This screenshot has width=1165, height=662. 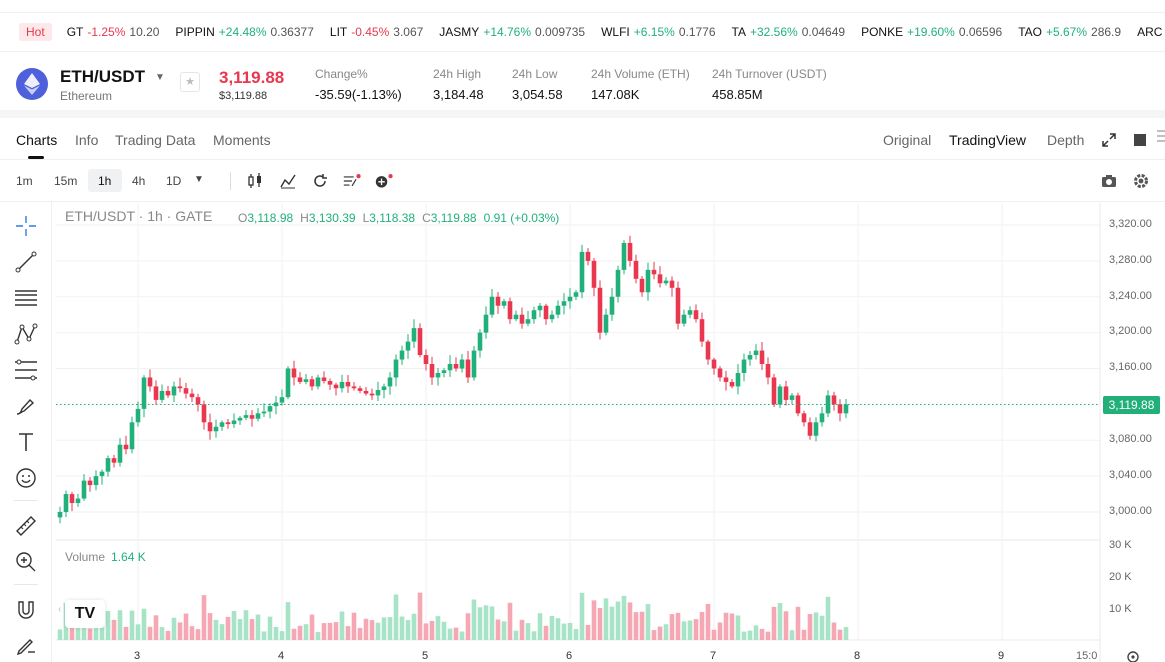 What do you see at coordinates (658, 32) in the screenshot?
I see `ticker-item-wlfi: WLFI +6.15% 0.1776` at bounding box center [658, 32].